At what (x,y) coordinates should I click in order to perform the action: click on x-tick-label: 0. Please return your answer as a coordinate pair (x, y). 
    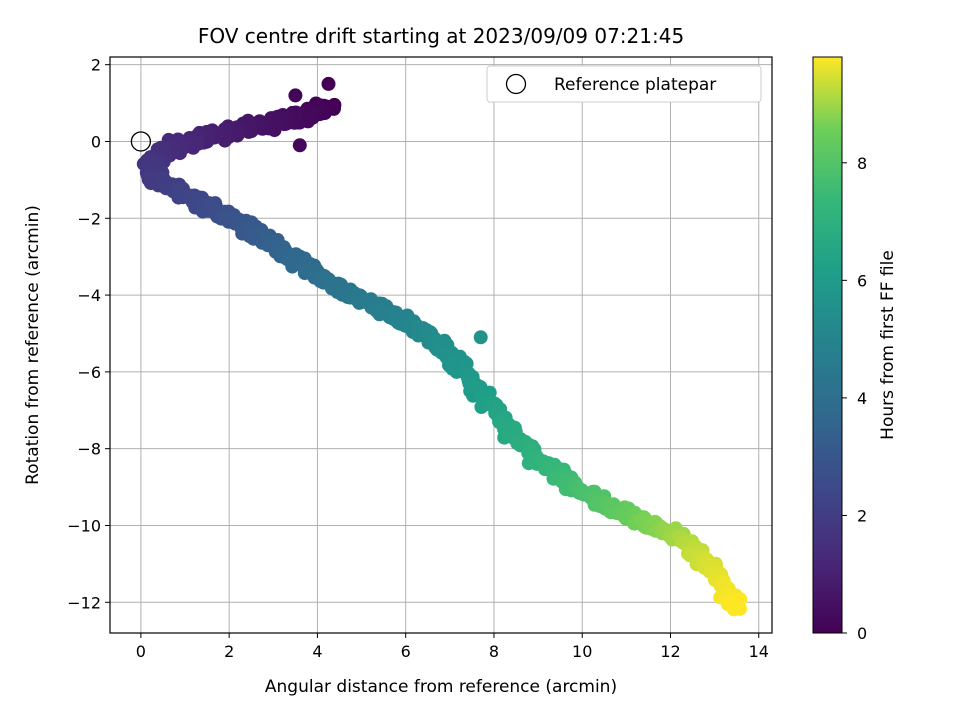
    Looking at the image, I should click on (141, 651).